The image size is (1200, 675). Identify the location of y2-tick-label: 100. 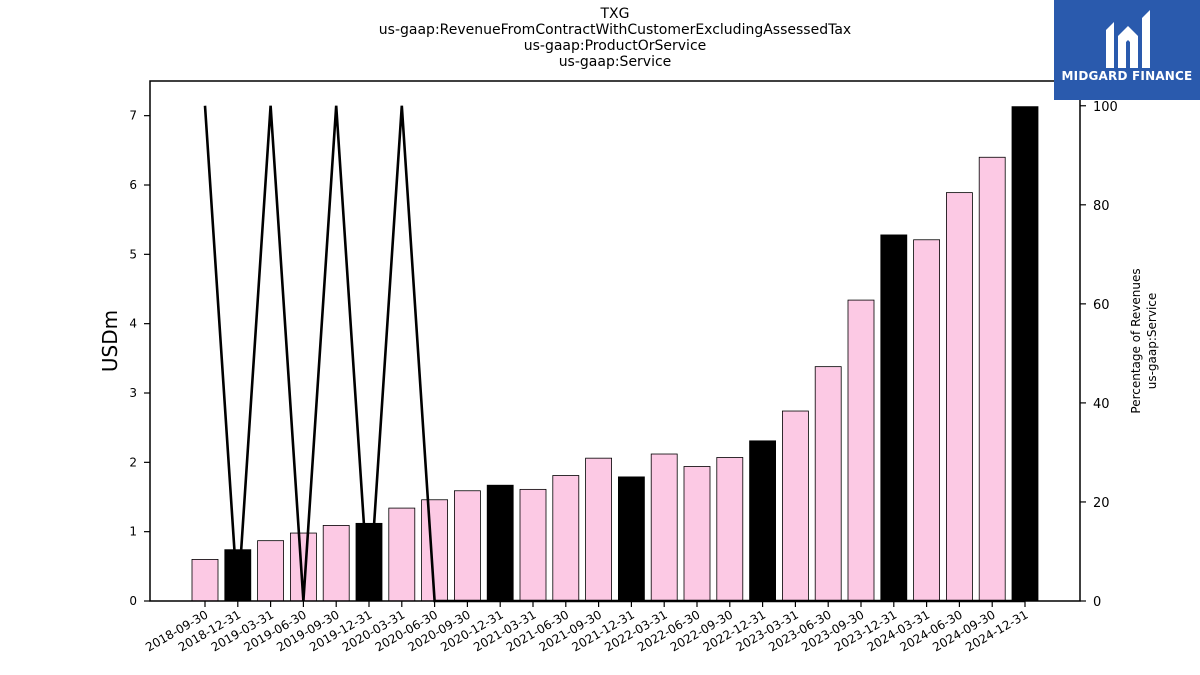
(1105, 107).